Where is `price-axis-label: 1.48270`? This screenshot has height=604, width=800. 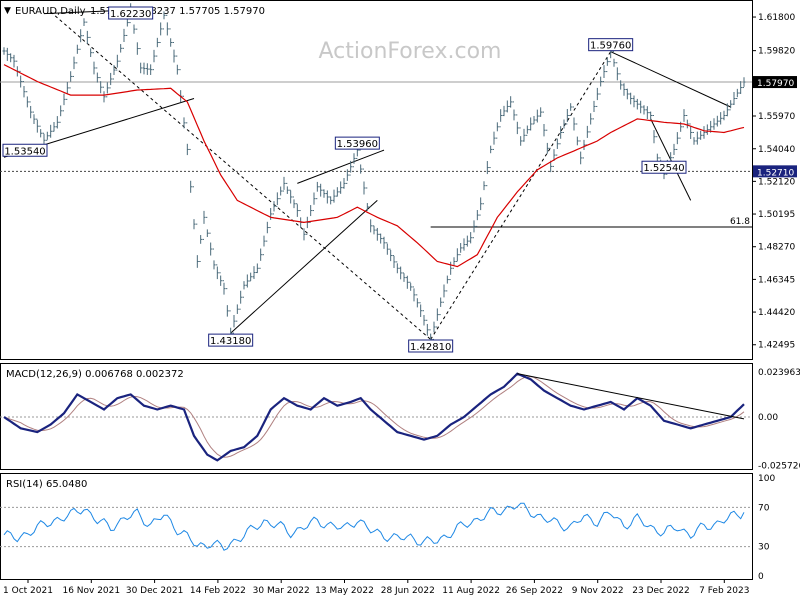 price-axis-label: 1.48270 is located at coordinates (776, 248).